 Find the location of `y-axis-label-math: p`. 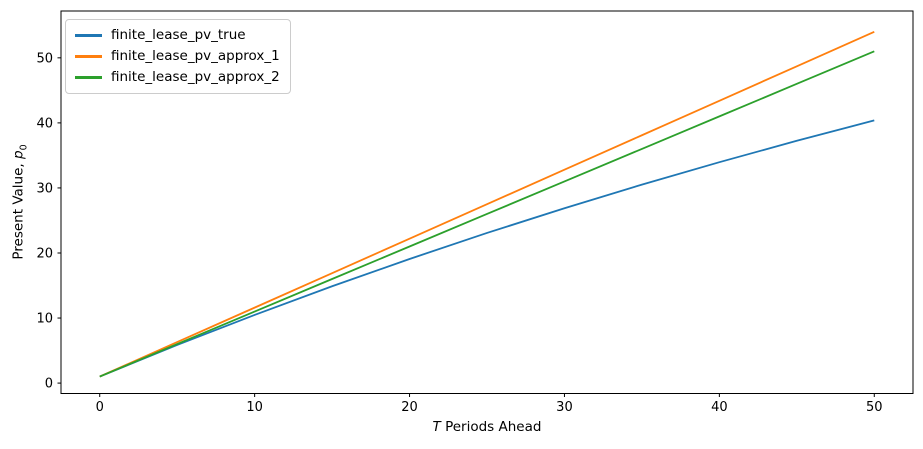

y-axis-label-math: p is located at coordinates (18, 155).